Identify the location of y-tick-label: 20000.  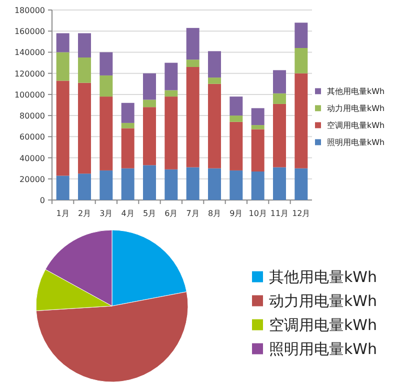
(32, 179).